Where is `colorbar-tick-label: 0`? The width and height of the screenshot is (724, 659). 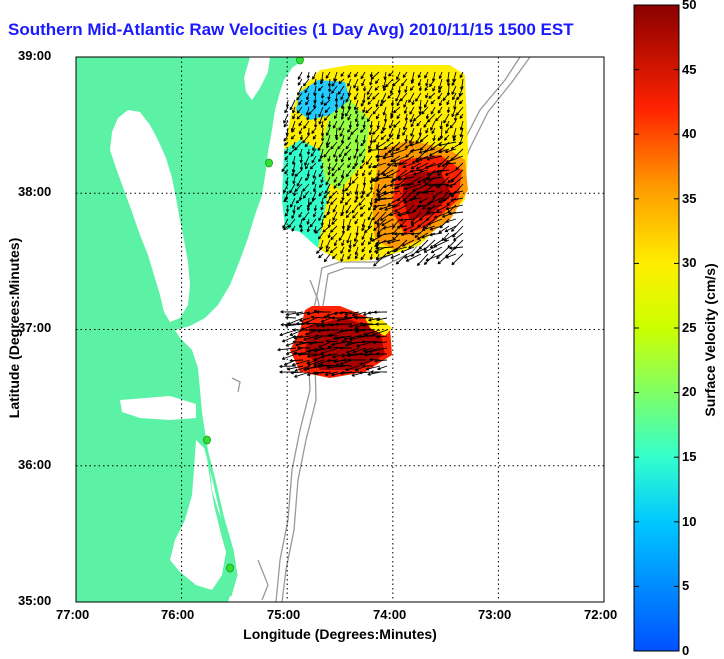
colorbar-tick-label: 0 is located at coordinates (686, 650).